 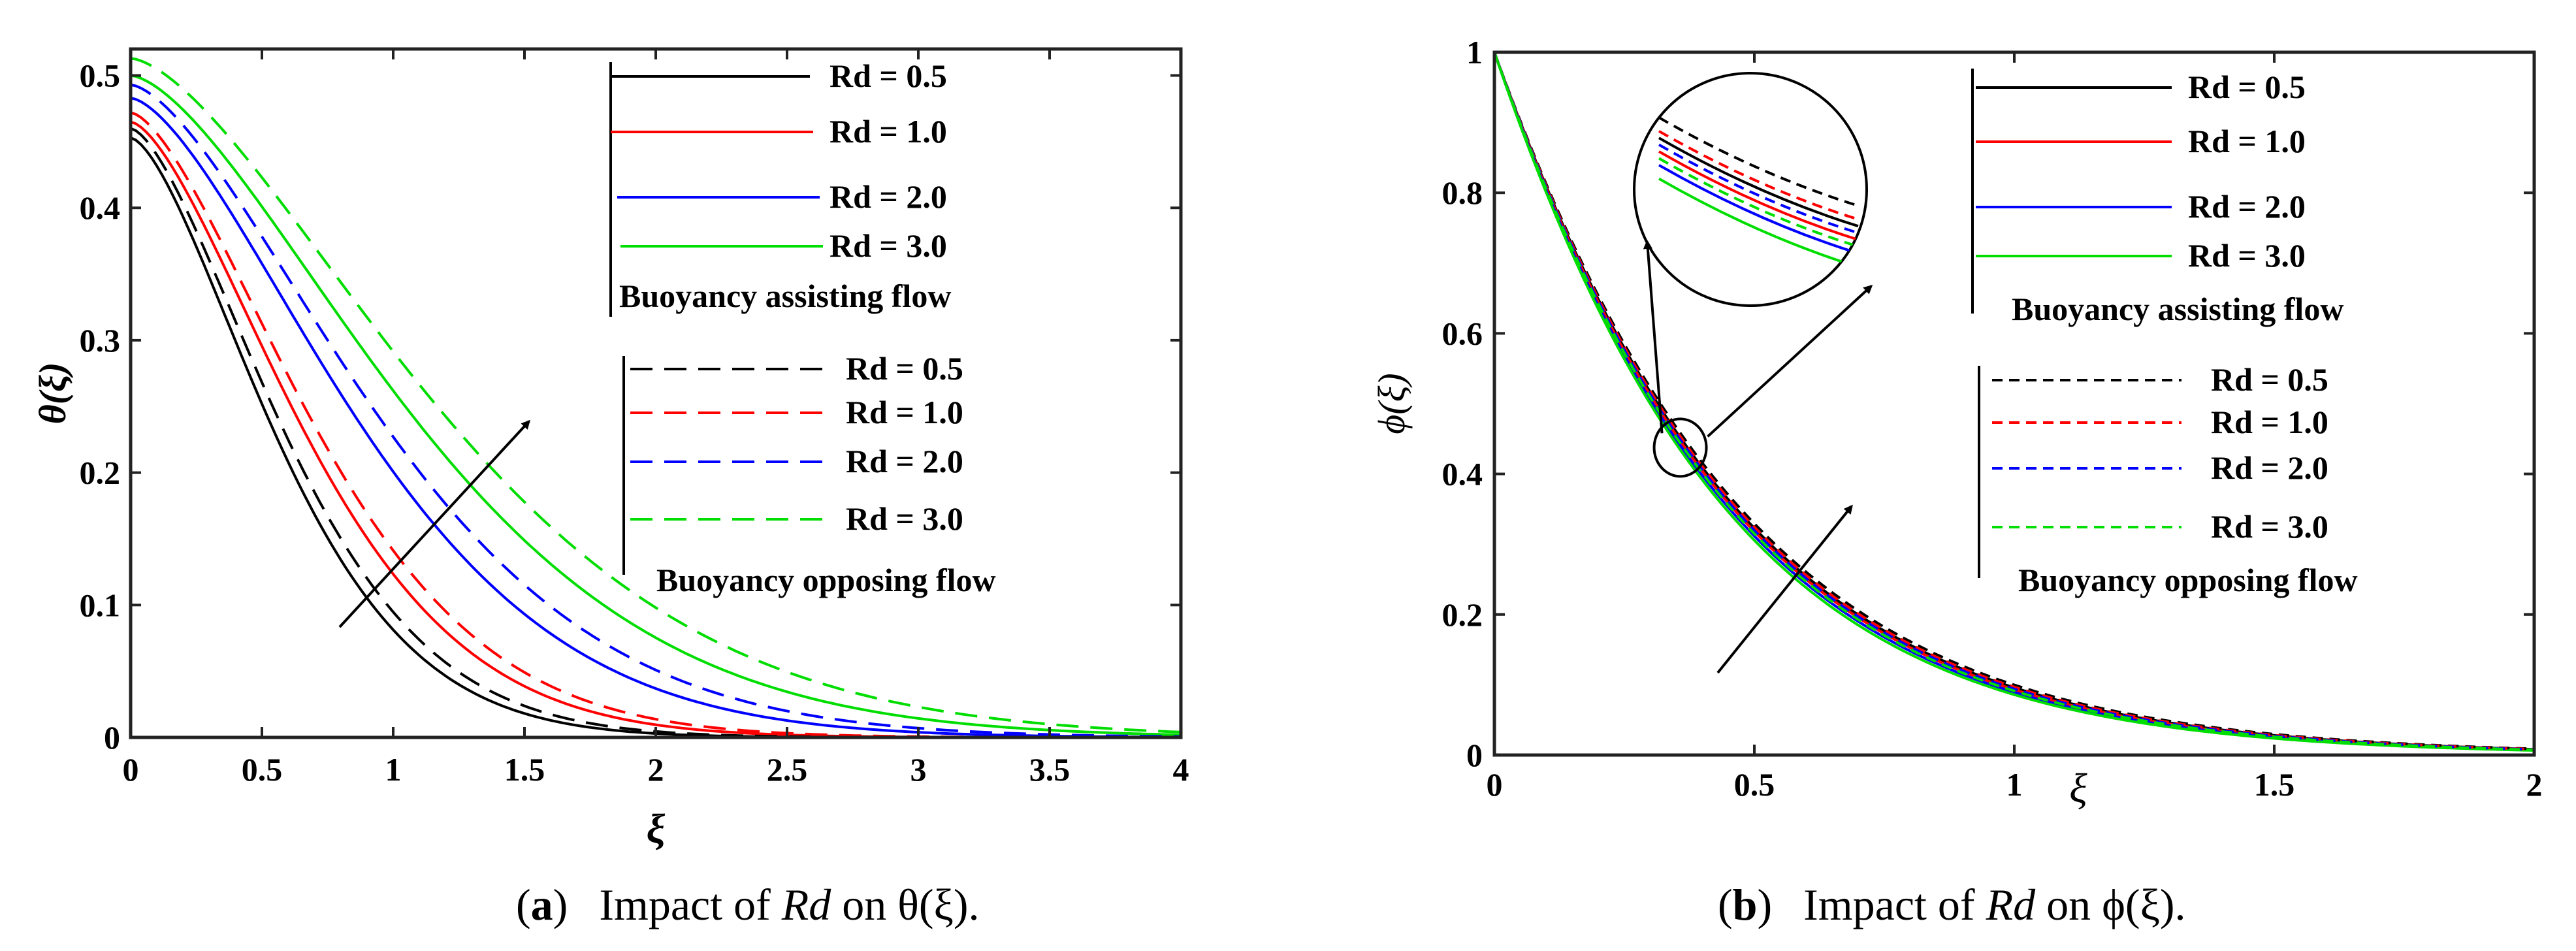 I want to click on legend-label-a-opposing-1: Rd = 1.0, so click(x=904, y=412).